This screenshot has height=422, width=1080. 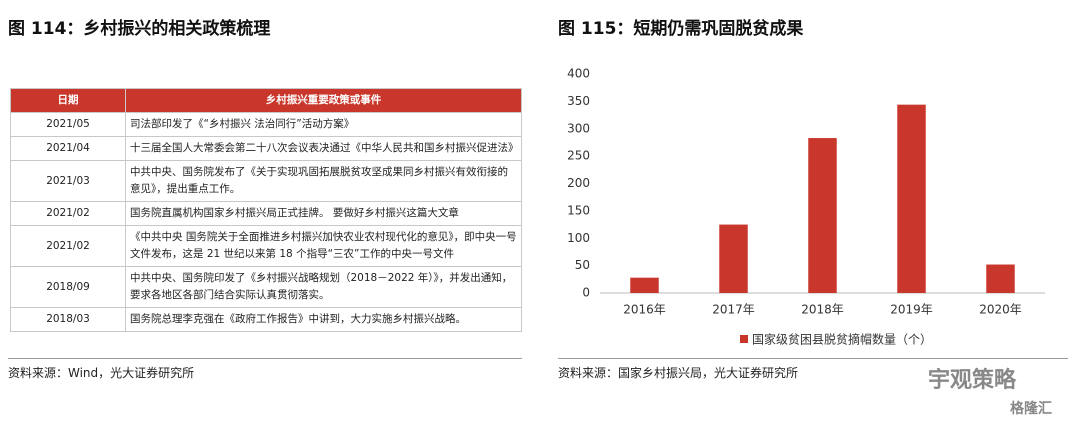 I want to click on x-tick-label: 2020年, so click(x=1000, y=310).